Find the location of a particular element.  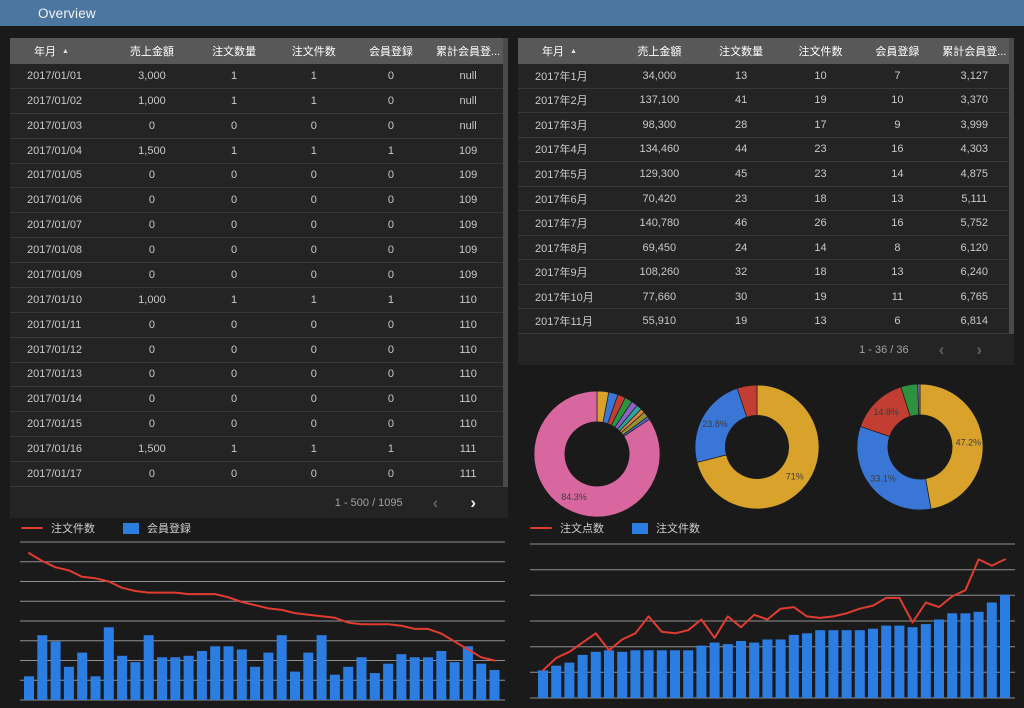

donut-chart-1: 84.3% is located at coordinates (597, 447).